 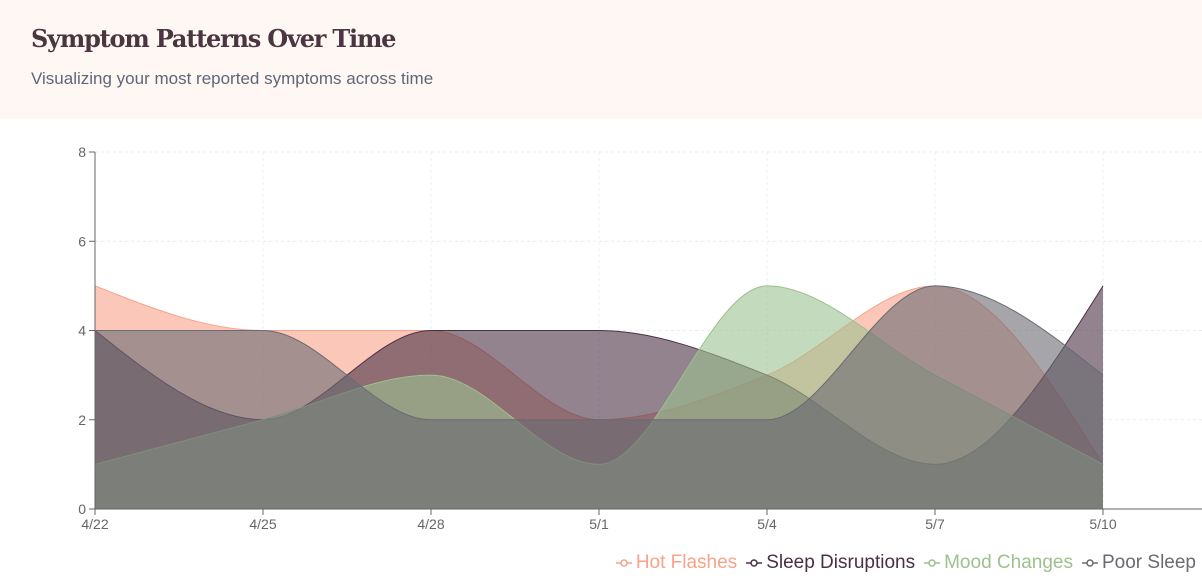 I want to click on y-tick-label-3: 6, so click(x=82, y=241).